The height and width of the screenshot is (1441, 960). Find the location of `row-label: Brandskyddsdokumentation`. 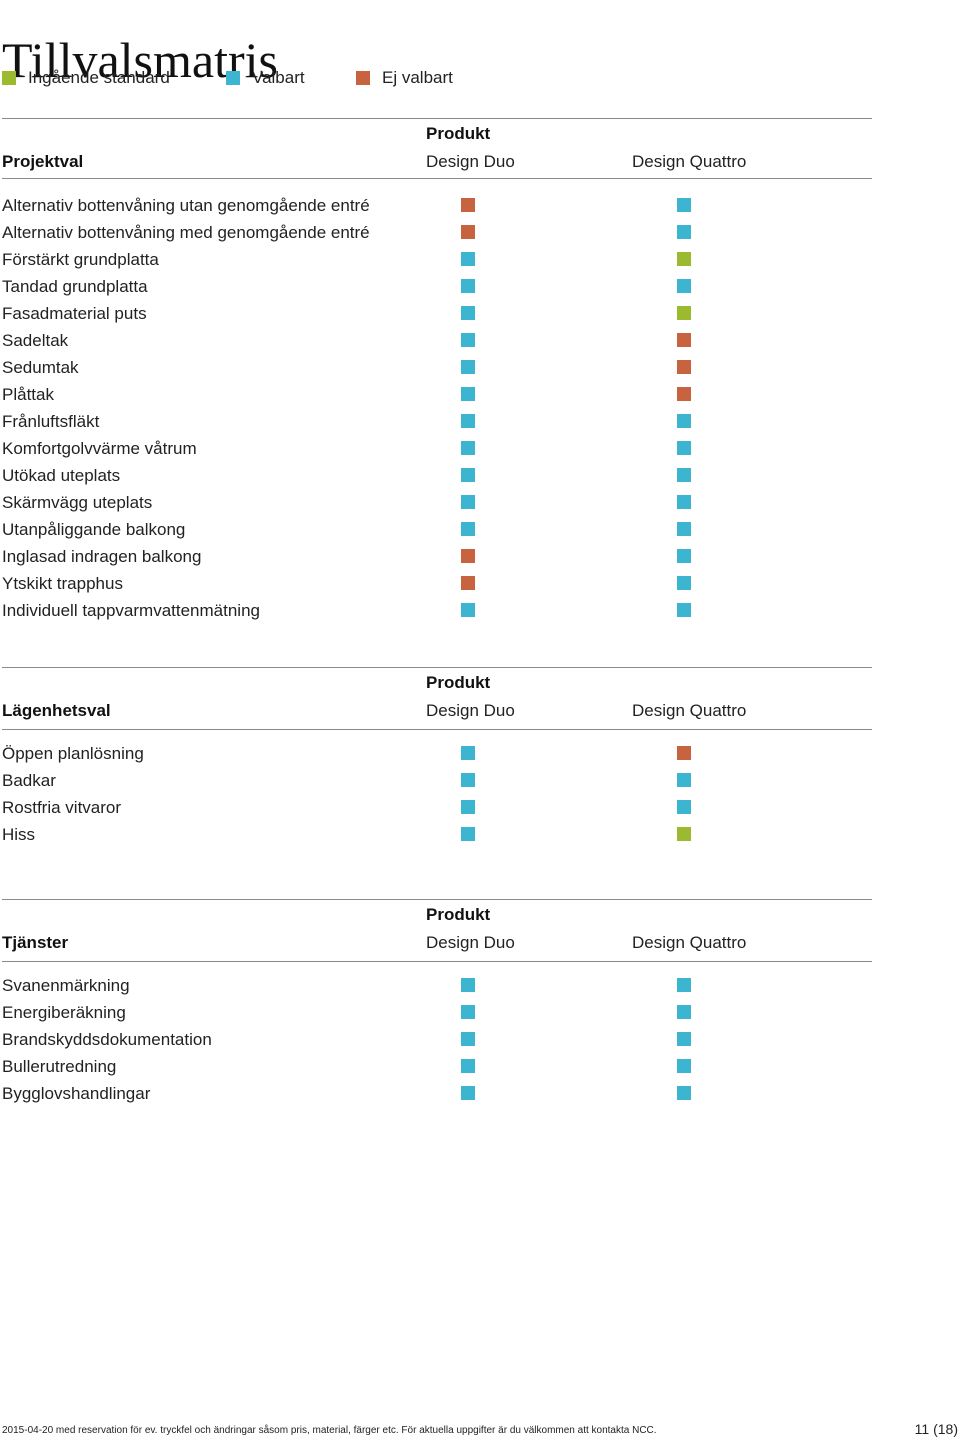

row-label: Brandskyddsdokumentation is located at coordinates (107, 1039).